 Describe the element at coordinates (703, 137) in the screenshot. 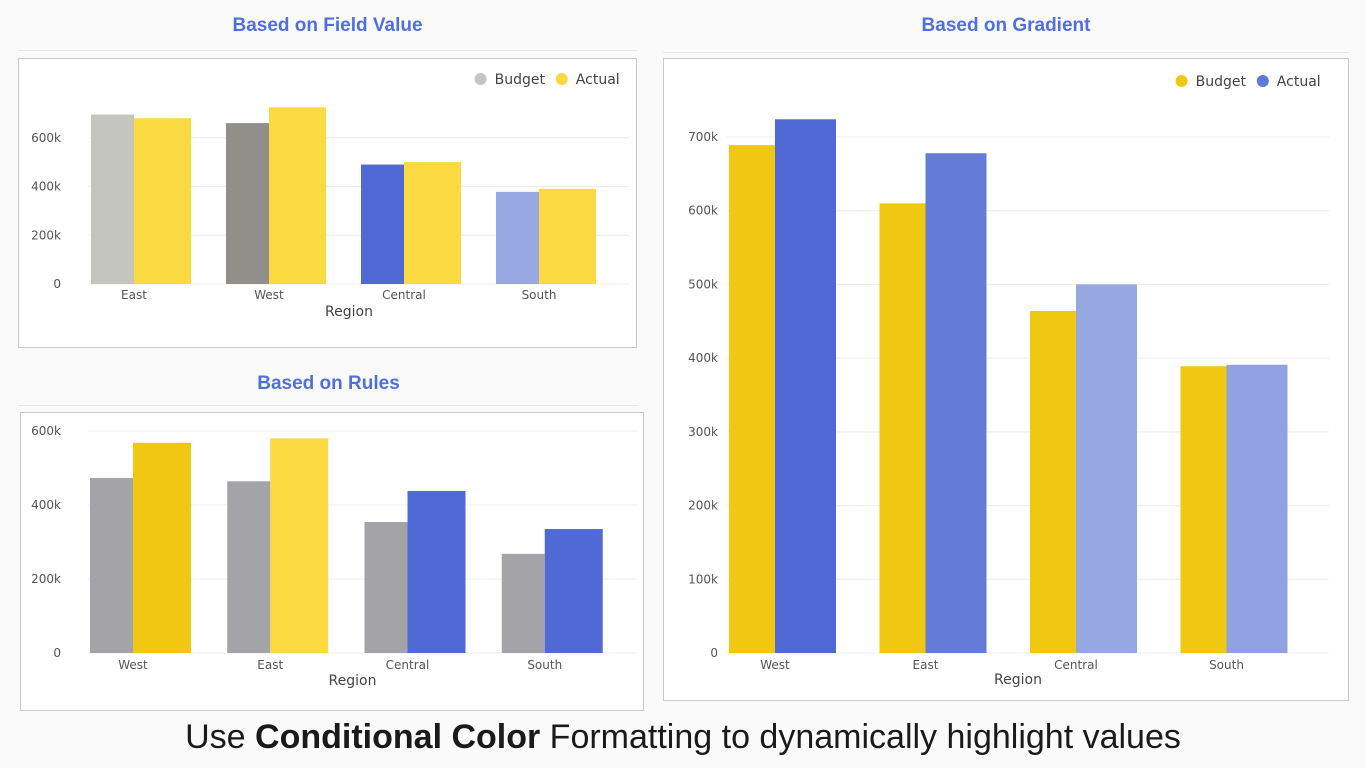

I see `y-tick-label: 700k` at that location.